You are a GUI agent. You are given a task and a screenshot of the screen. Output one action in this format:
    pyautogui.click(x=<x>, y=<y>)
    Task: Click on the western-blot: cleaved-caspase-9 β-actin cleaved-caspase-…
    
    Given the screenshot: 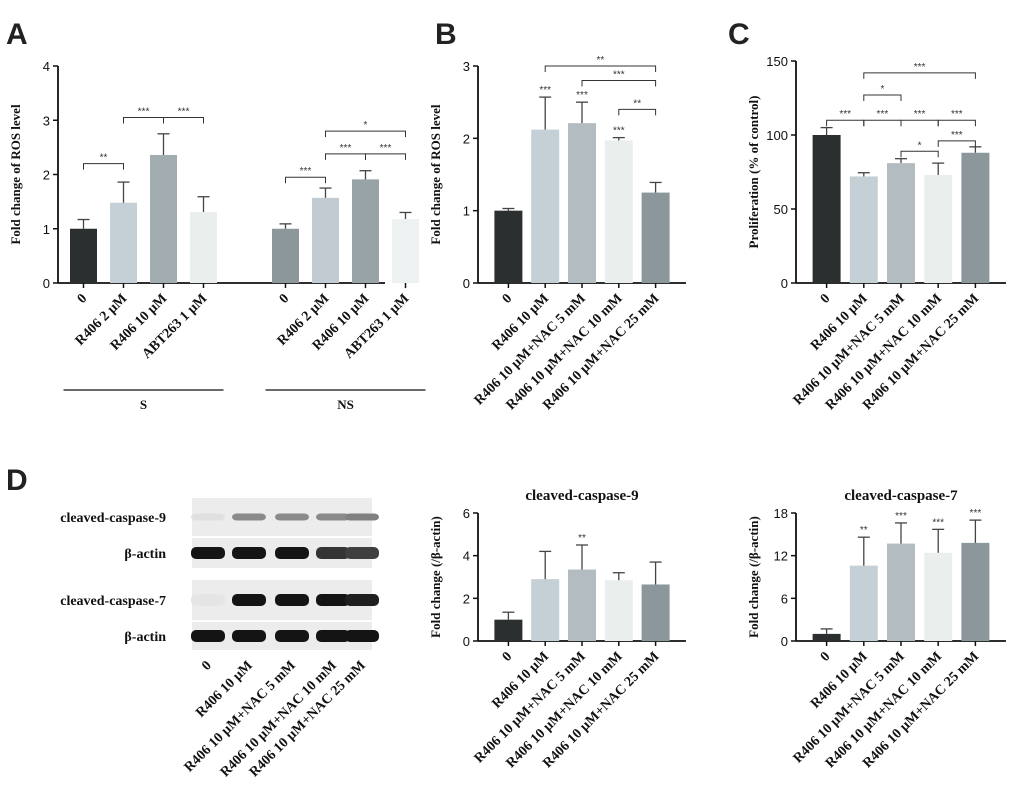 What is the action you would take?
    pyautogui.click(x=219, y=639)
    